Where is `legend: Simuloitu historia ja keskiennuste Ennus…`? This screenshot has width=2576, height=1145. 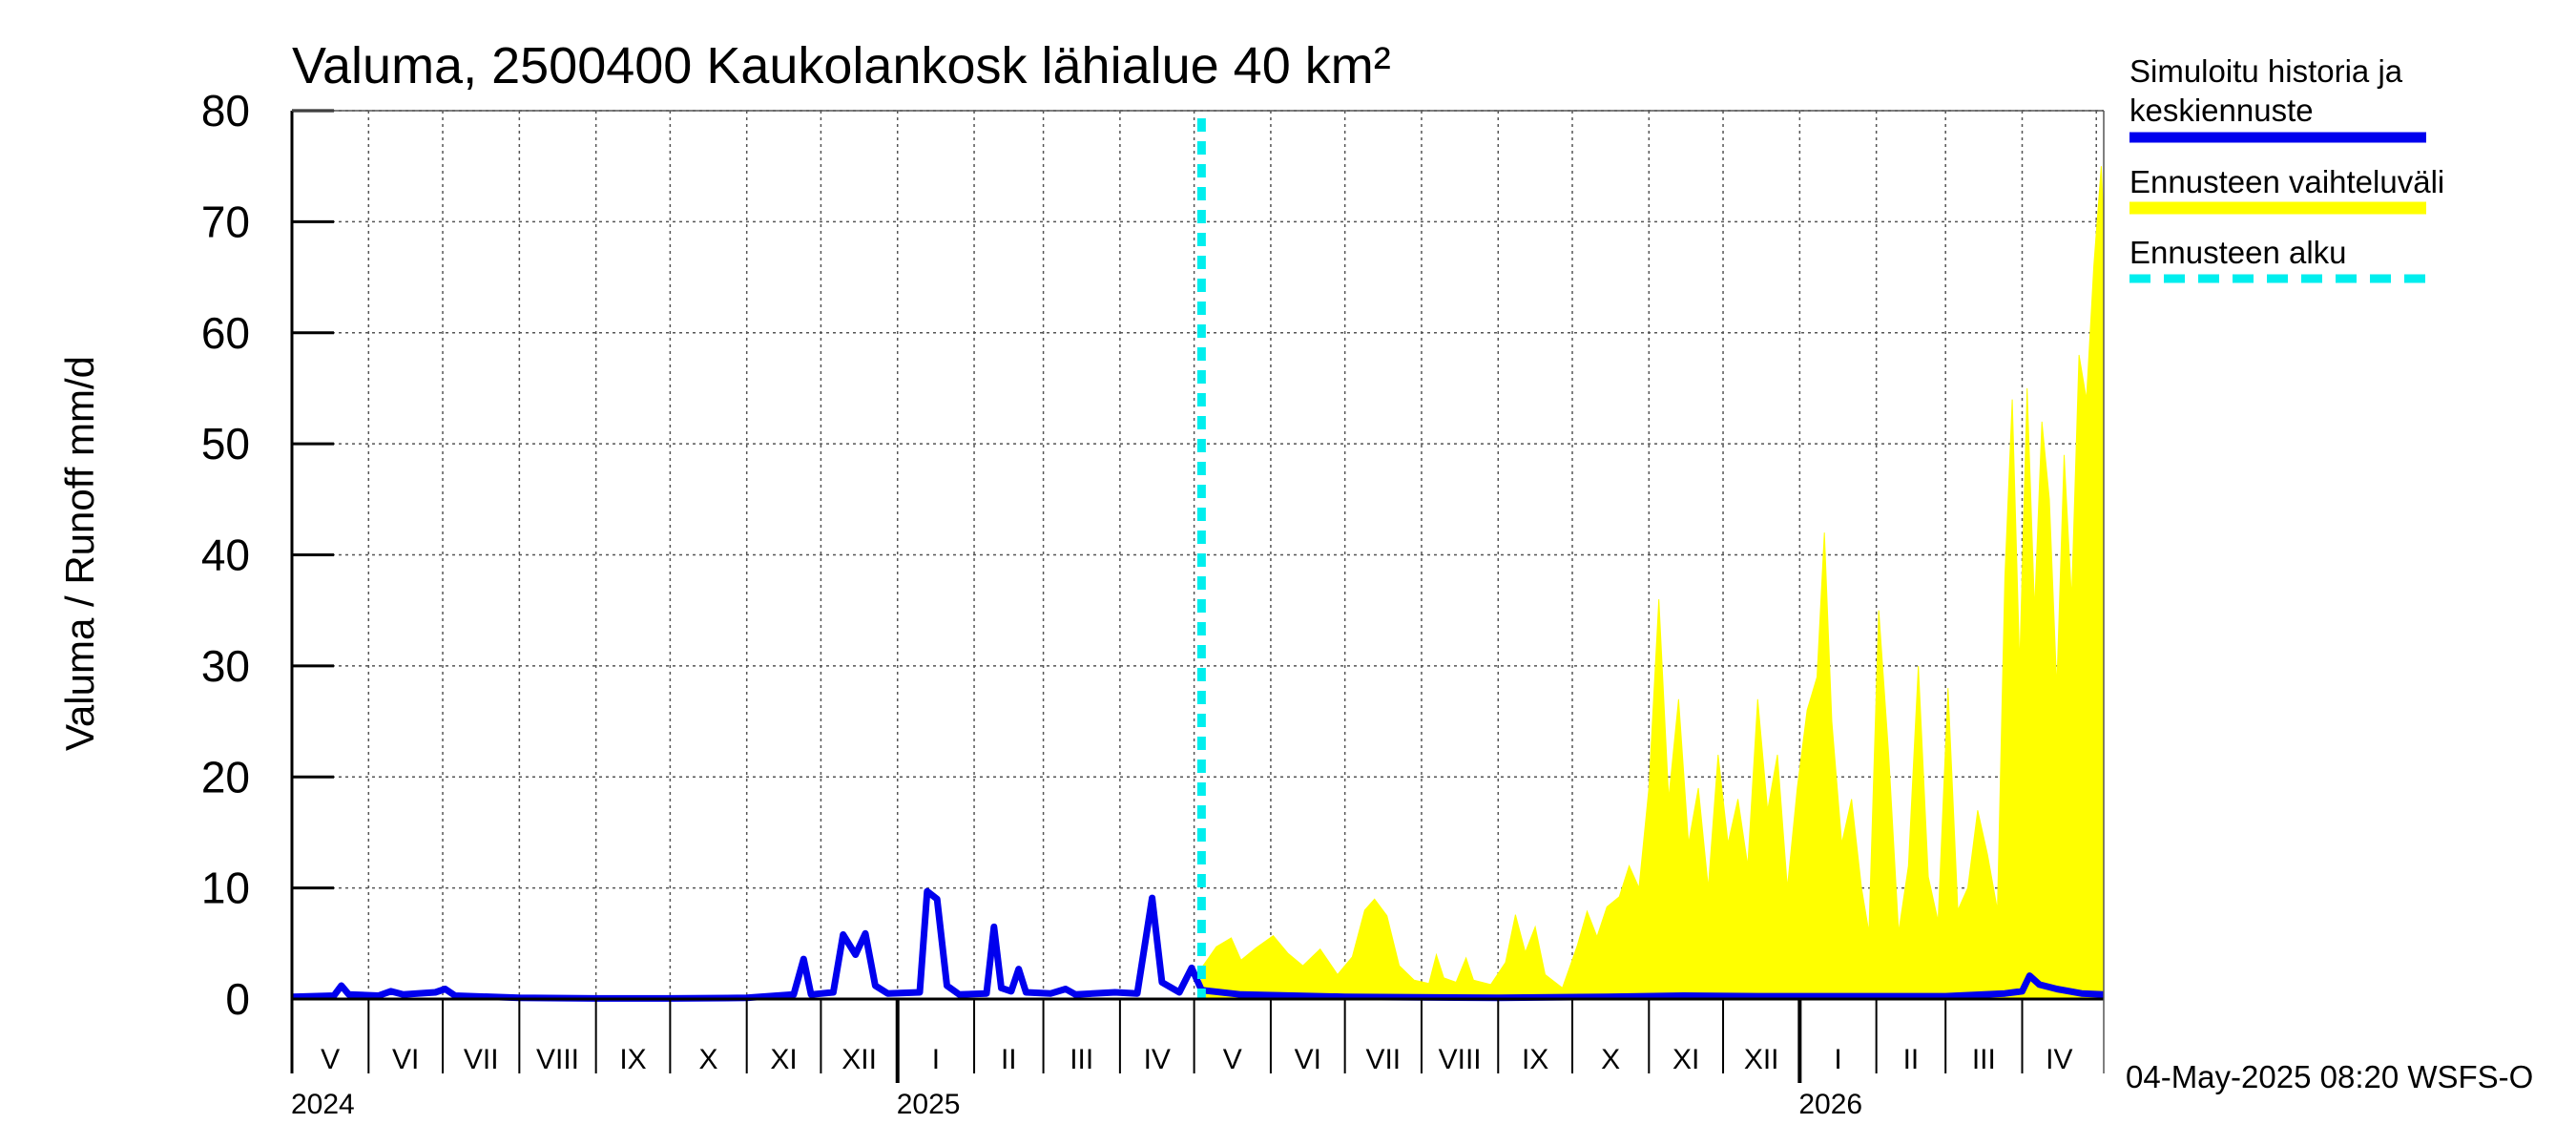
legend: Simuloitu historia ja keskiennuste Ennus… is located at coordinates (2286, 168).